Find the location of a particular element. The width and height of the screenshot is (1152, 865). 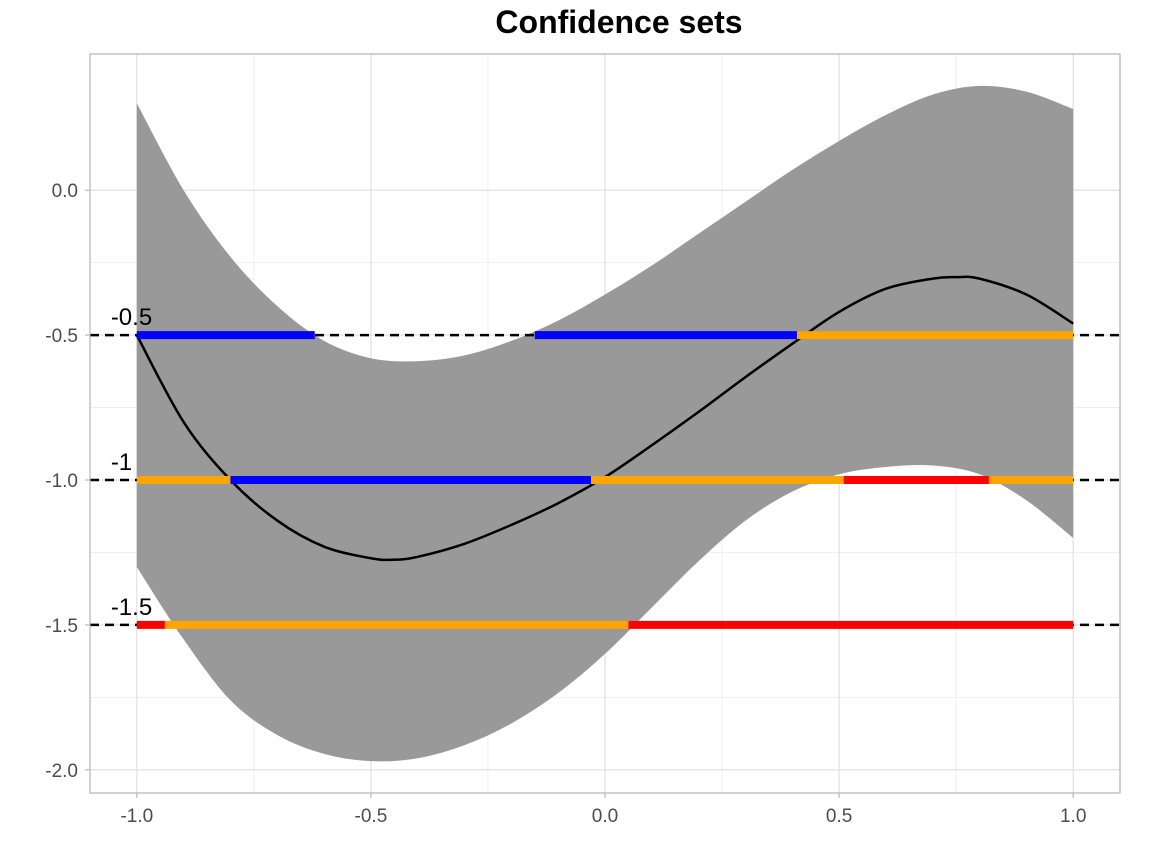

y-axis-ticks: -2.0 -1.5 -1.0 -0.5 0.0 is located at coordinates (67, 481).